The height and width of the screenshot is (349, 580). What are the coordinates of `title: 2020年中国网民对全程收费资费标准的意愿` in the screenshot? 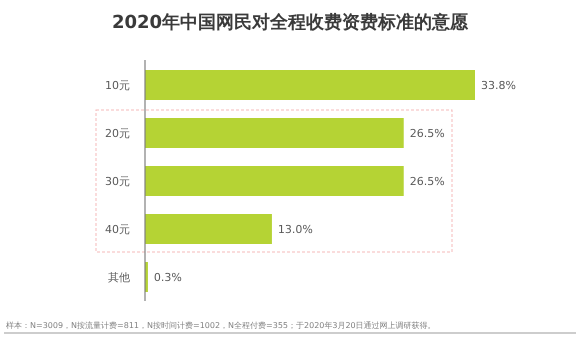 It's located at (290, 22).